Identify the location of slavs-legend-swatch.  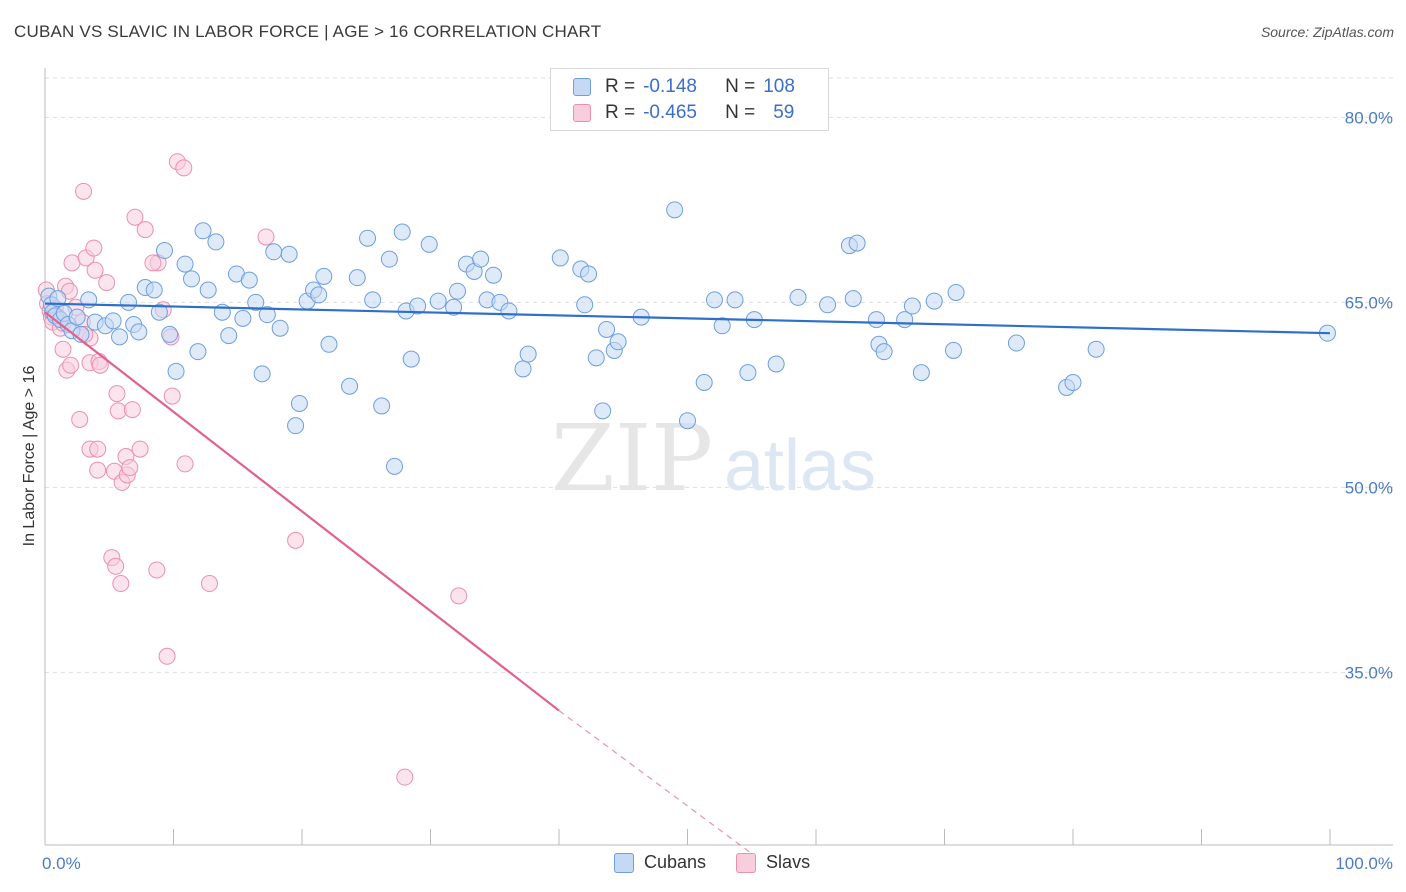
(746, 862).